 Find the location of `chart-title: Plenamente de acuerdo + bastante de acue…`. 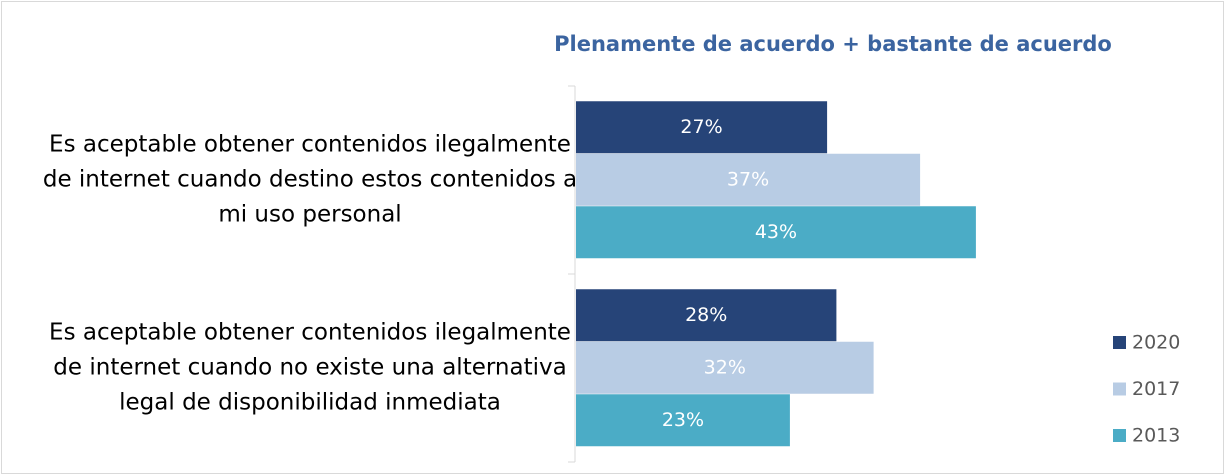

chart-title: Plenamente de acuerdo + bastante de acue… is located at coordinates (833, 44).